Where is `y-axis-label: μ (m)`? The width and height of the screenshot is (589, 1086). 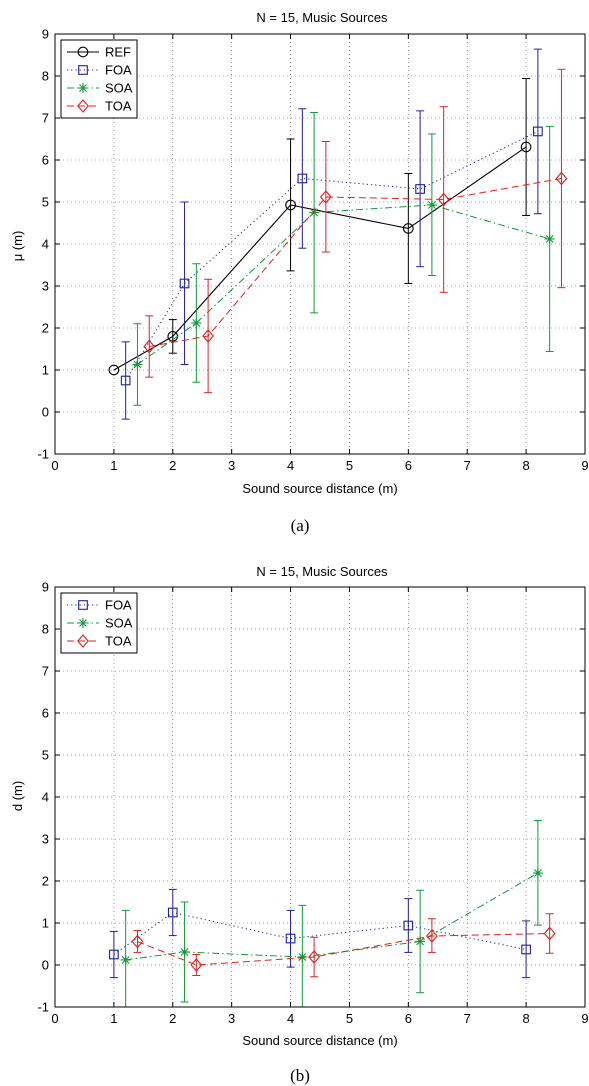
y-axis-label: μ (m) is located at coordinates (17, 246).